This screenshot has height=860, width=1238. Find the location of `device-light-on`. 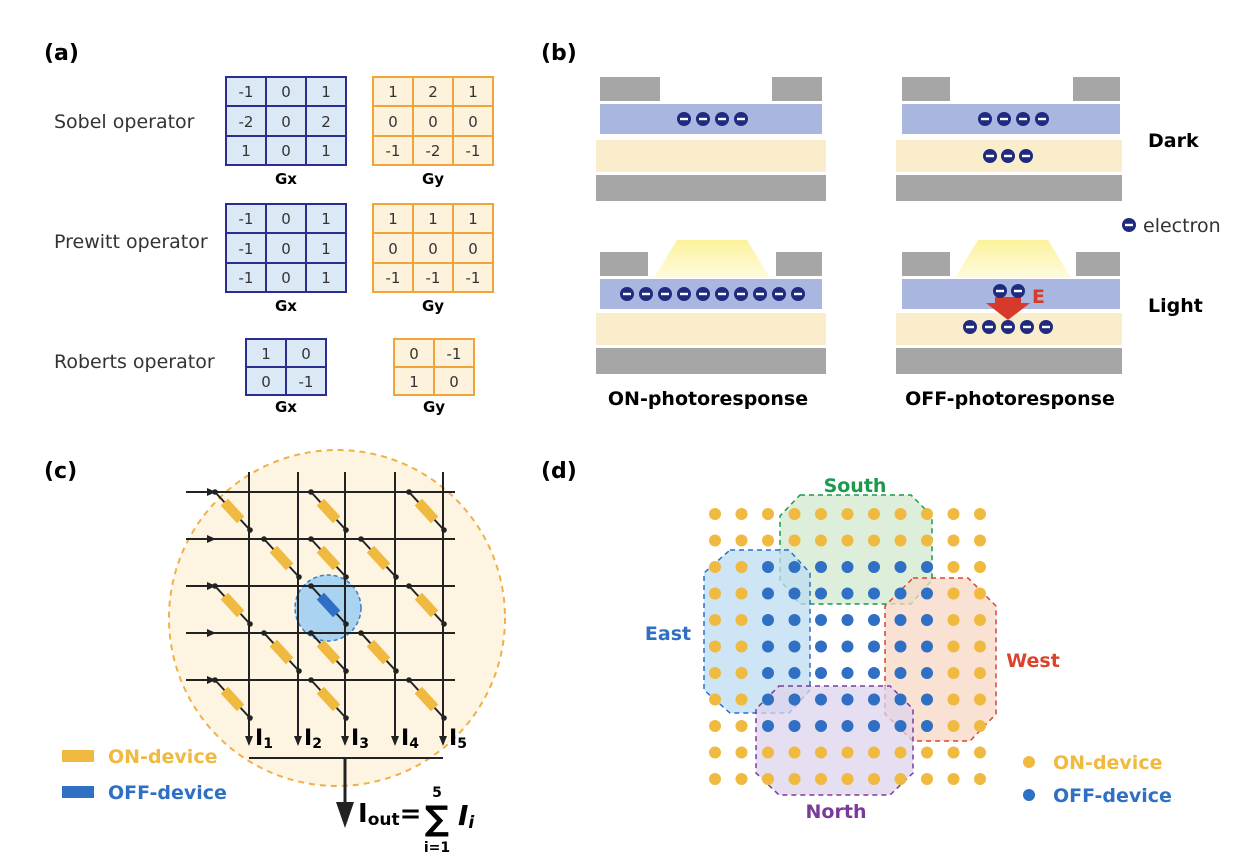

device-light-on is located at coordinates (711, 307).